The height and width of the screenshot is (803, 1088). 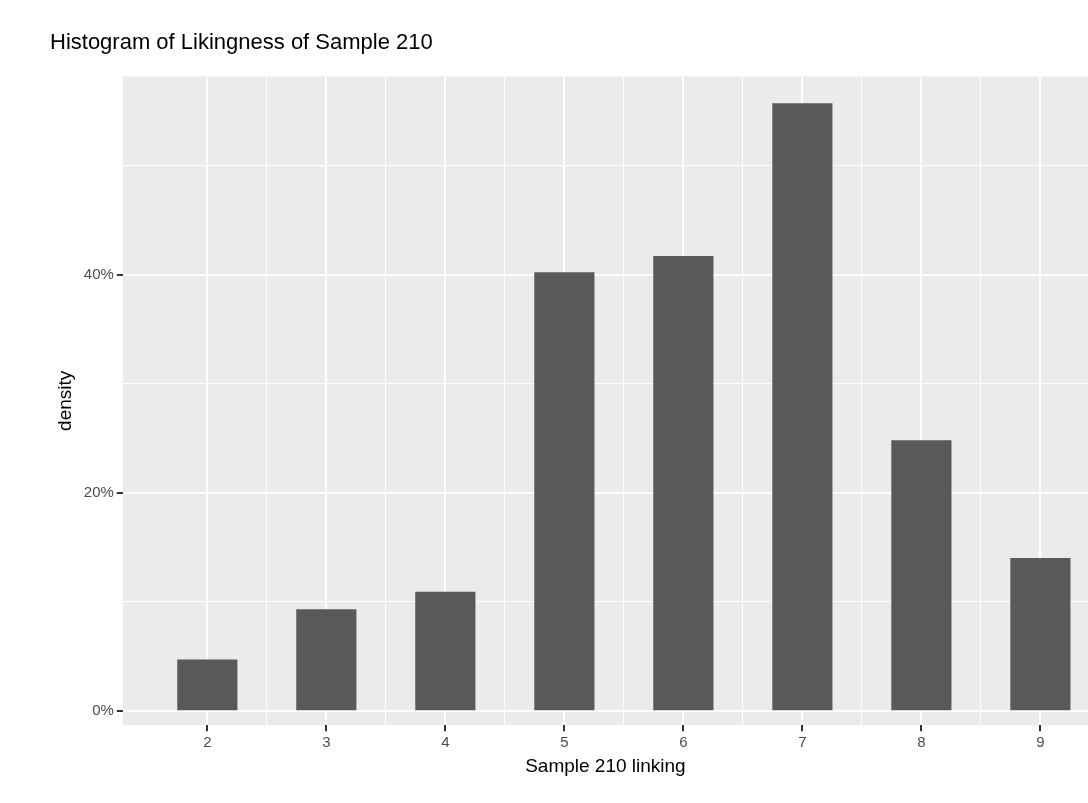 I want to click on y-tick-label: 20%, so click(x=98, y=492).